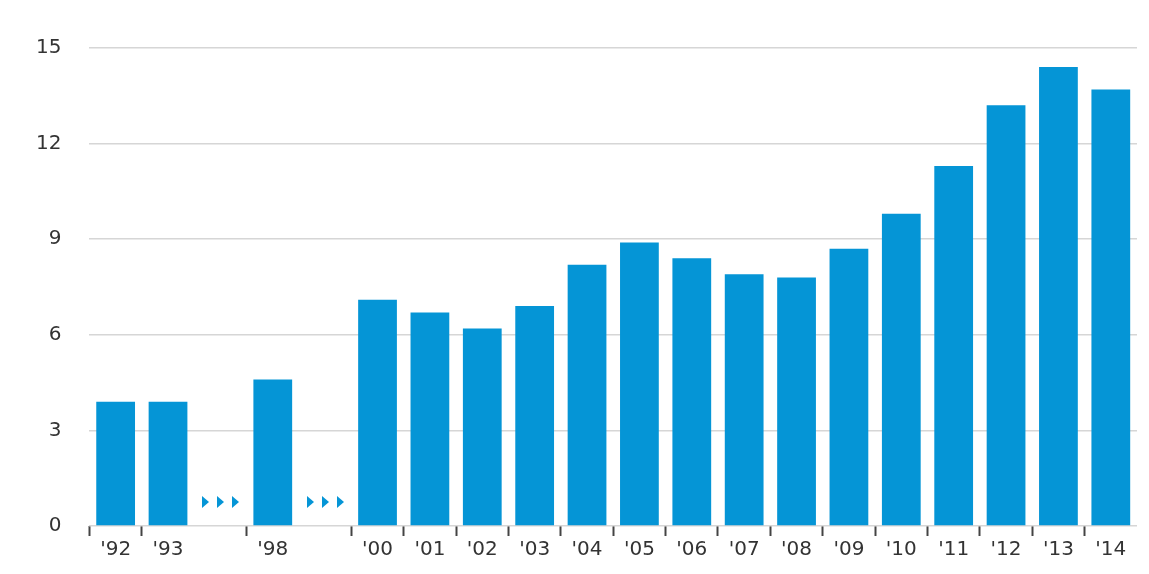 The width and height of the screenshot is (1149, 574). What do you see at coordinates (377, 548) in the screenshot?
I see `x-tick-label: '00` at bounding box center [377, 548].